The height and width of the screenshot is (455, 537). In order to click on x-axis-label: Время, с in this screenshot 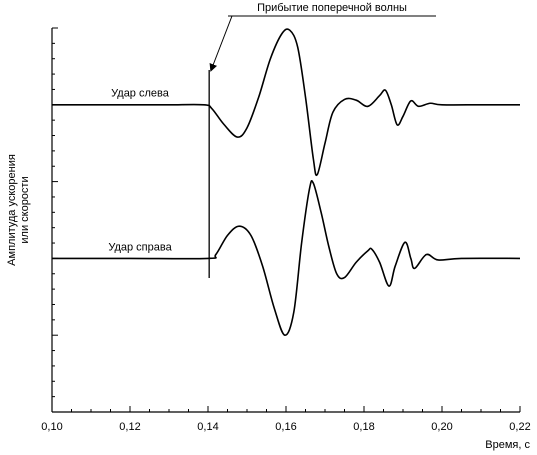, I will do `click(507, 445)`.